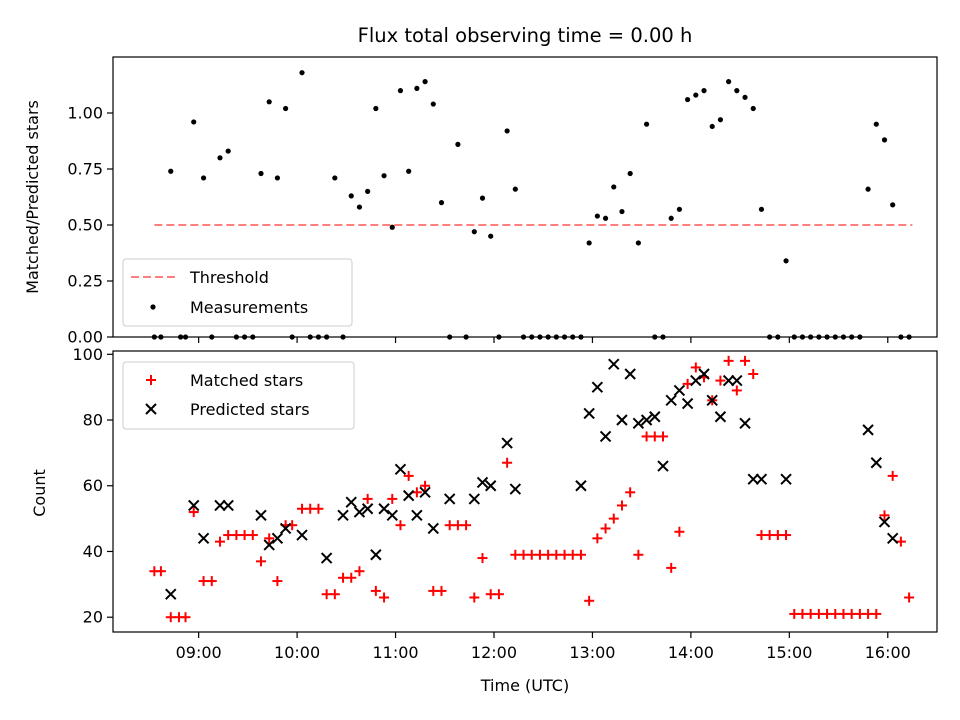 The width and height of the screenshot is (960, 720). What do you see at coordinates (592, 652) in the screenshot?
I see `bottom-x-tick-label: 13:00` at bounding box center [592, 652].